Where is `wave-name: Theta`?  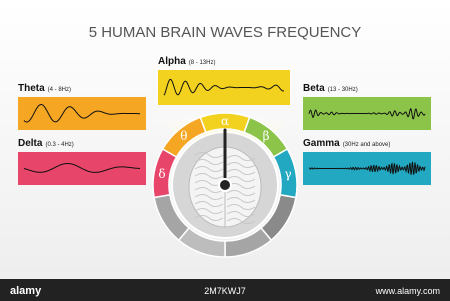
wave-name: Theta is located at coordinates (31, 88).